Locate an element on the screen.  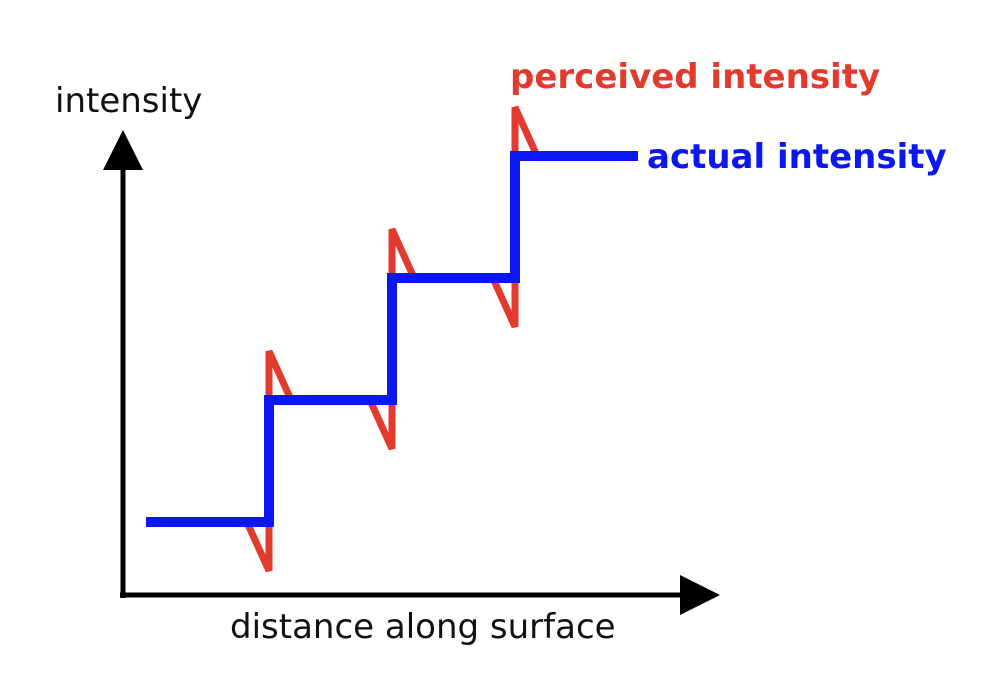
actual-intensity-label: actual intensity is located at coordinates (797, 157).